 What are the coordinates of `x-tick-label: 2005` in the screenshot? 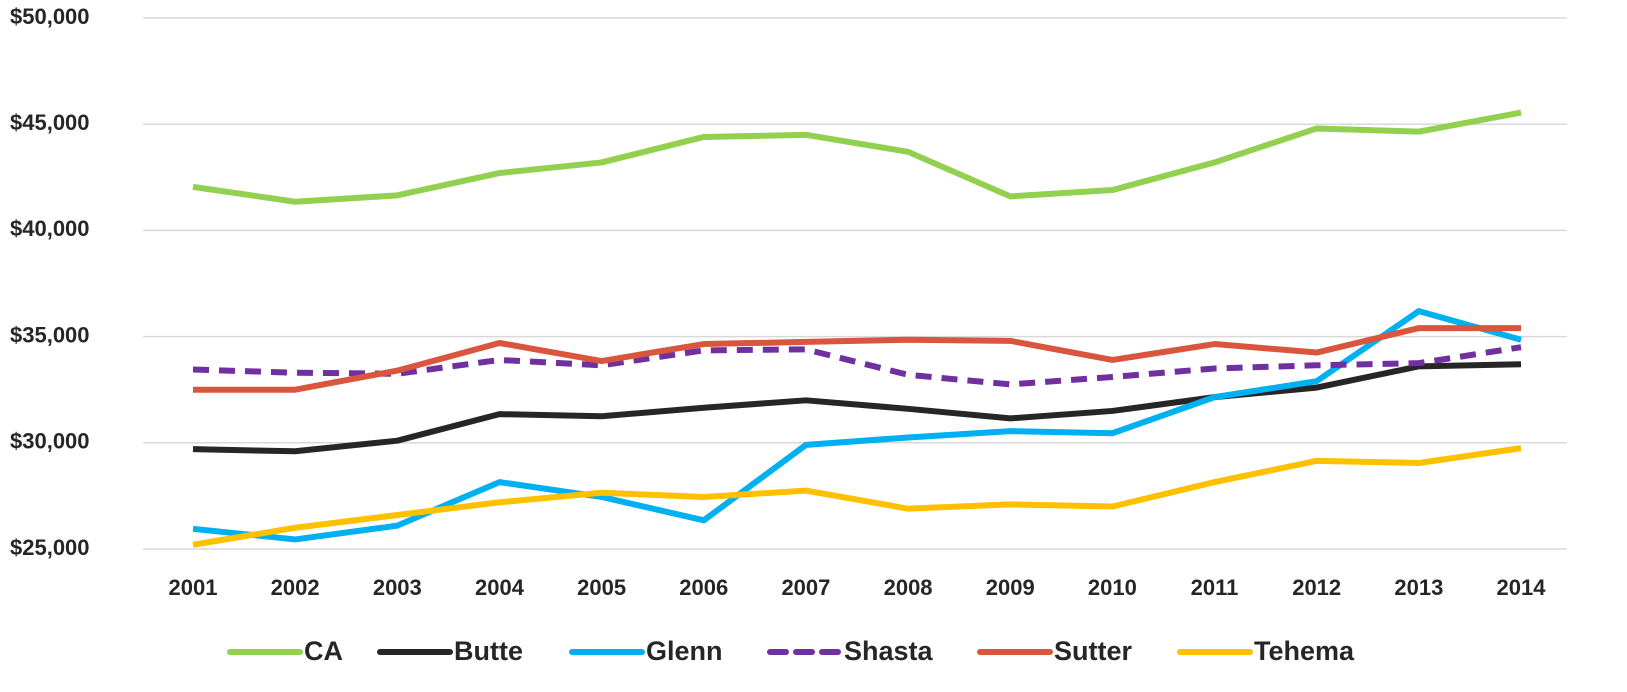 It's located at (601, 587).